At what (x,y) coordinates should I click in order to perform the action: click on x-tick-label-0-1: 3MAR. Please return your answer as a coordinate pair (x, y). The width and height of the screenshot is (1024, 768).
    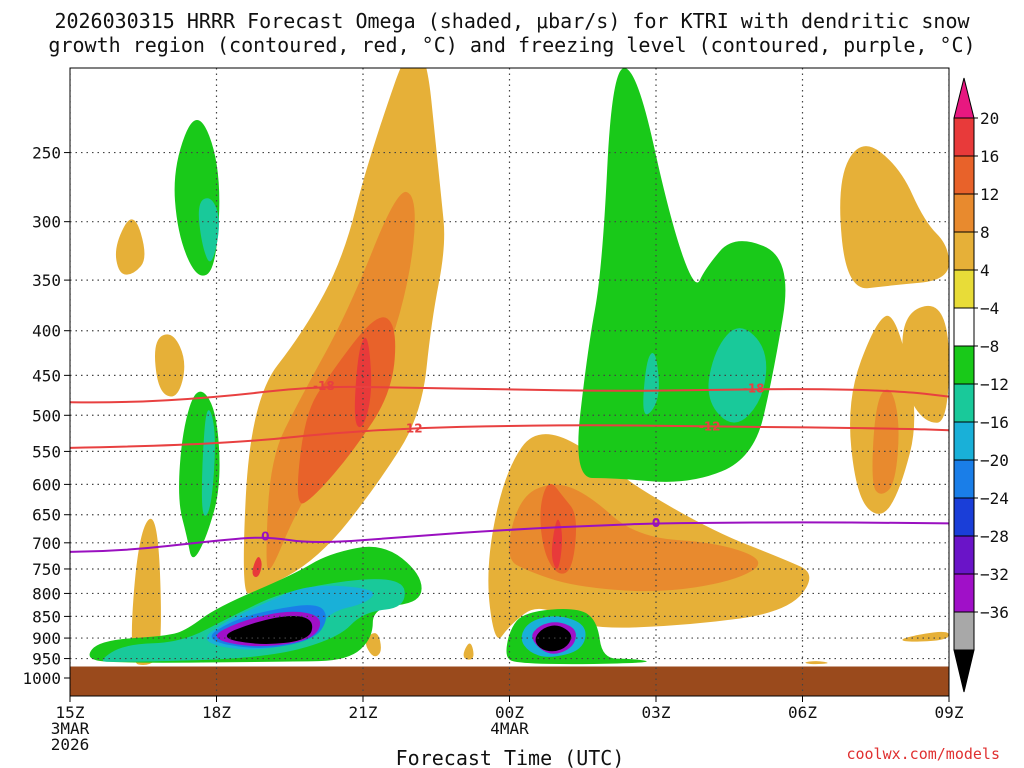
    Looking at the image, I should click on (70, 728).